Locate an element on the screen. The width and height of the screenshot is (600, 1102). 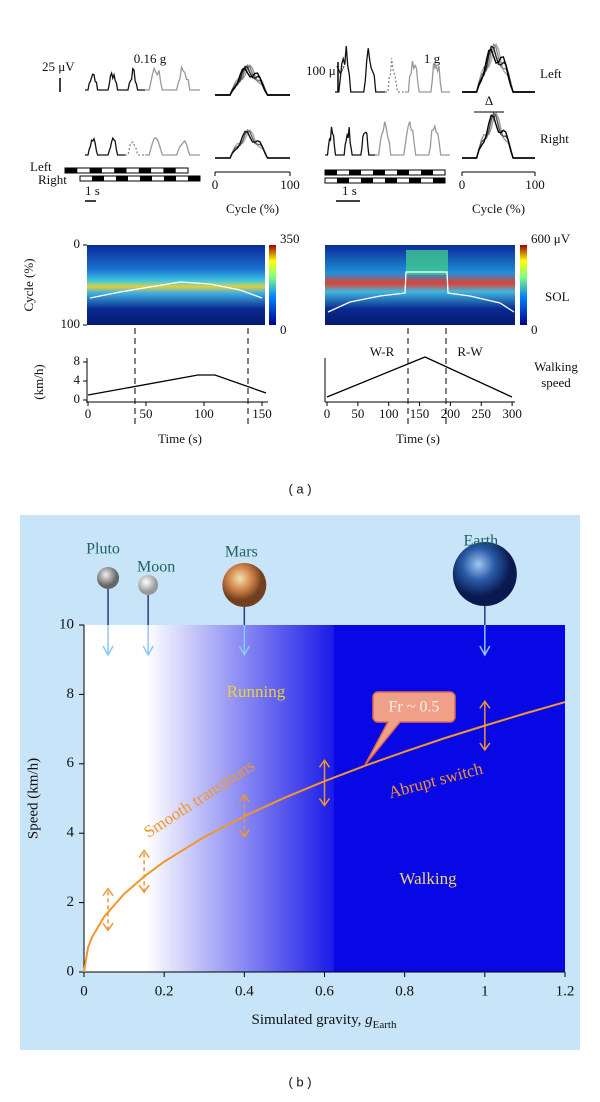
legend-label: Walking is located at coordinates (556, 366).